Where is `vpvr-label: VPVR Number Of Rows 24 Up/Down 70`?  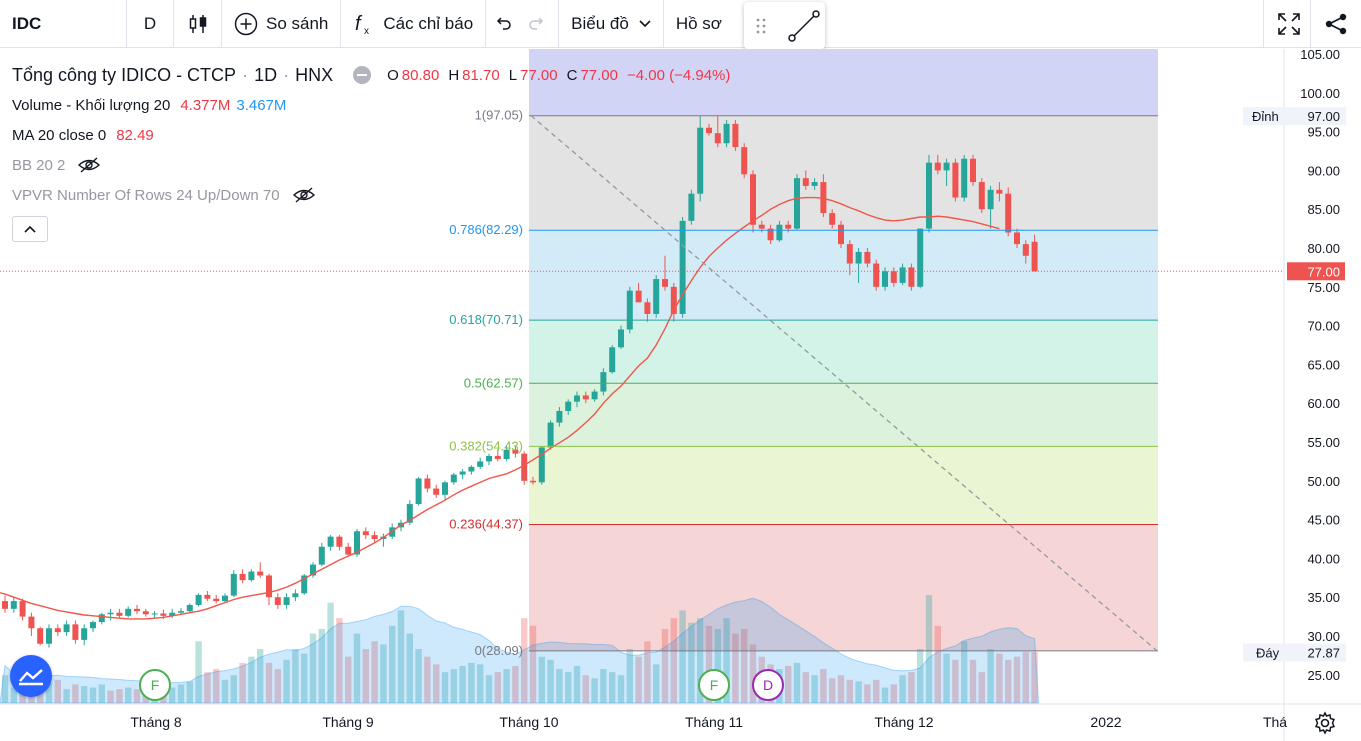
vpvr-label: VPVR Number Of Rows 24 Up/Down 70 is located at coordinates (146, 195).